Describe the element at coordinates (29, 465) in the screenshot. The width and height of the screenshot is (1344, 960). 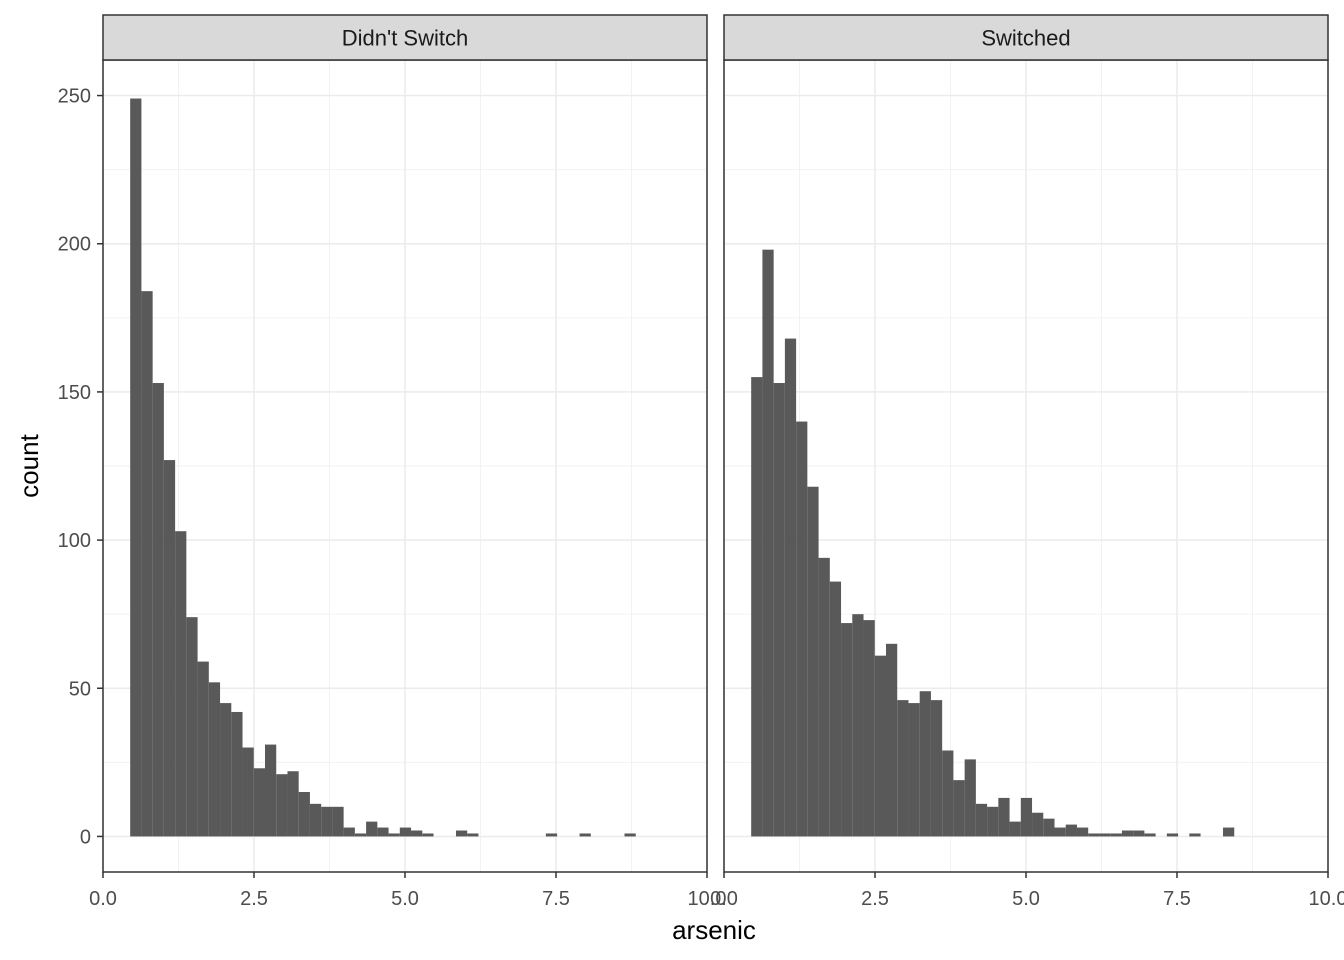
I see `y-axis-title: count` at that location.